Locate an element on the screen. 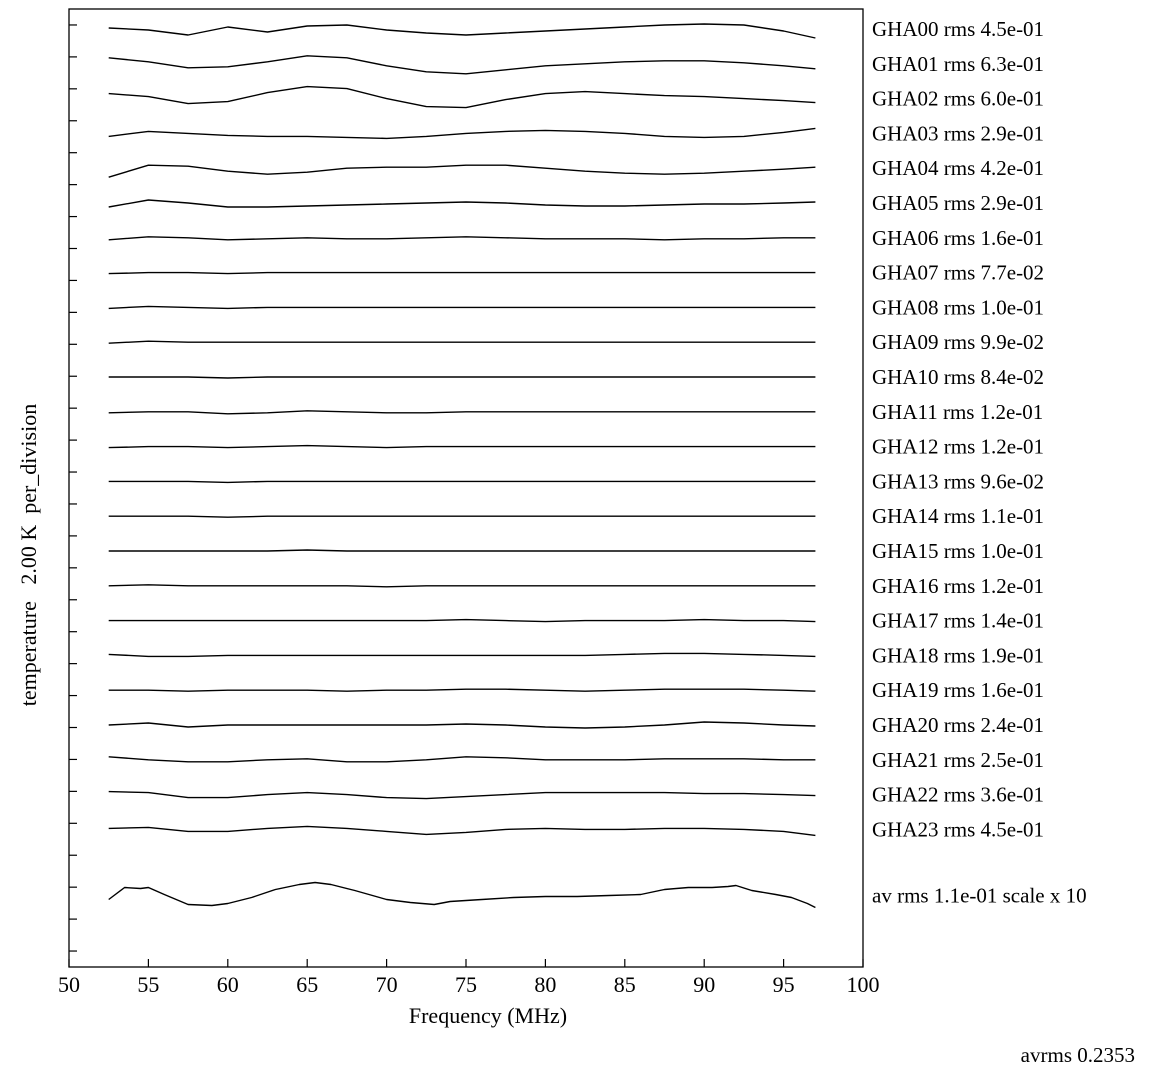 The height and width of the screenshot is (1069, 1168). series-line-gha16 is located at coordinates (462, 586).